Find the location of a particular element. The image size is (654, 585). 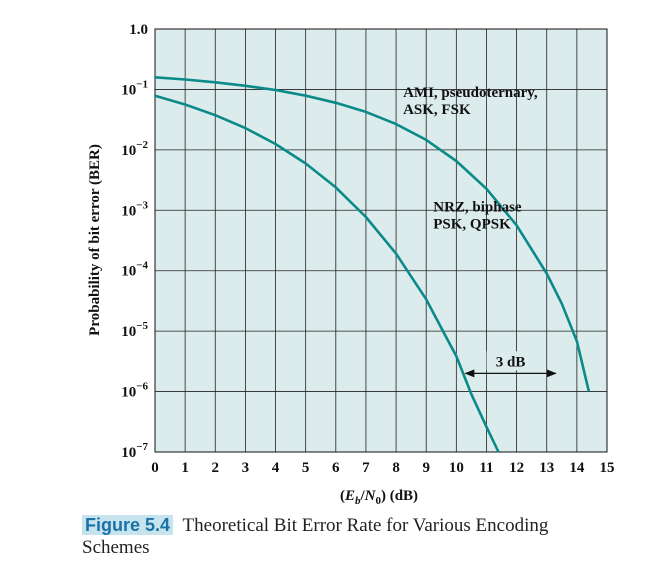

annotation-3db: 3 dB is located at coordinates (510, 364).